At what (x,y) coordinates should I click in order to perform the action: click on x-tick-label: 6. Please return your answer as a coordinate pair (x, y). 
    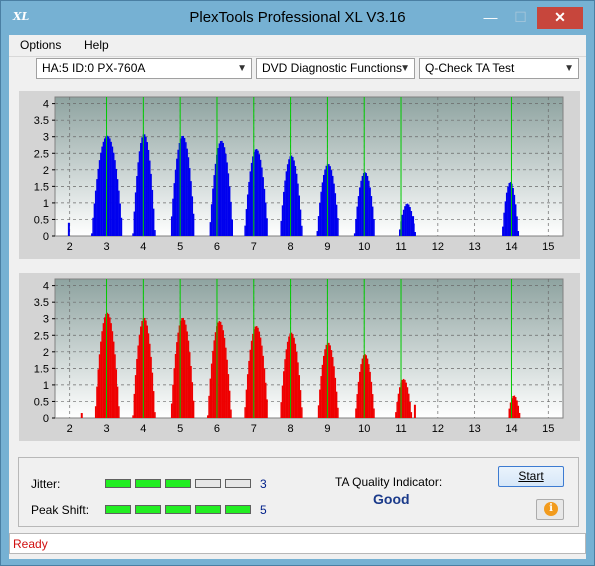
    Looking at the image, I should click on (217, 429).